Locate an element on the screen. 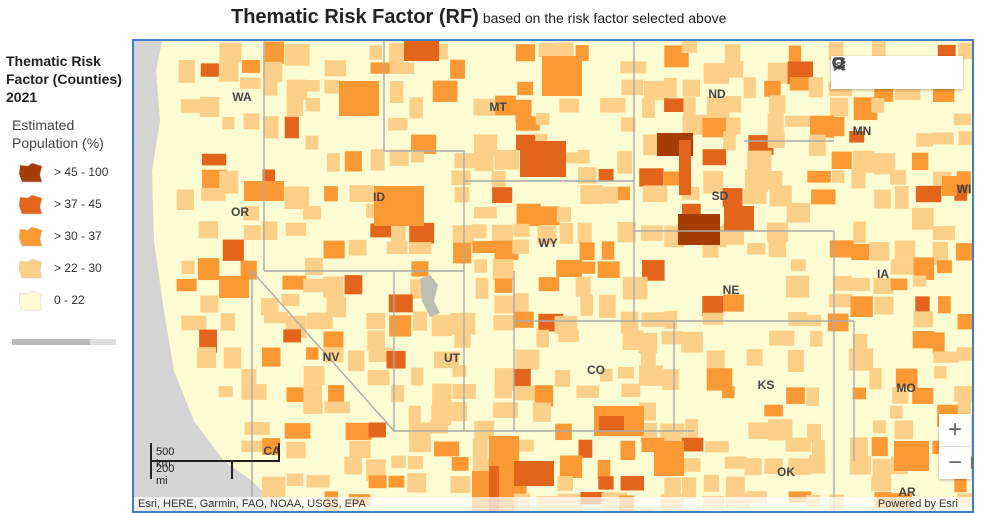 The image size is (987, 513). zoom-in: + is located at coordinates (955, 430).